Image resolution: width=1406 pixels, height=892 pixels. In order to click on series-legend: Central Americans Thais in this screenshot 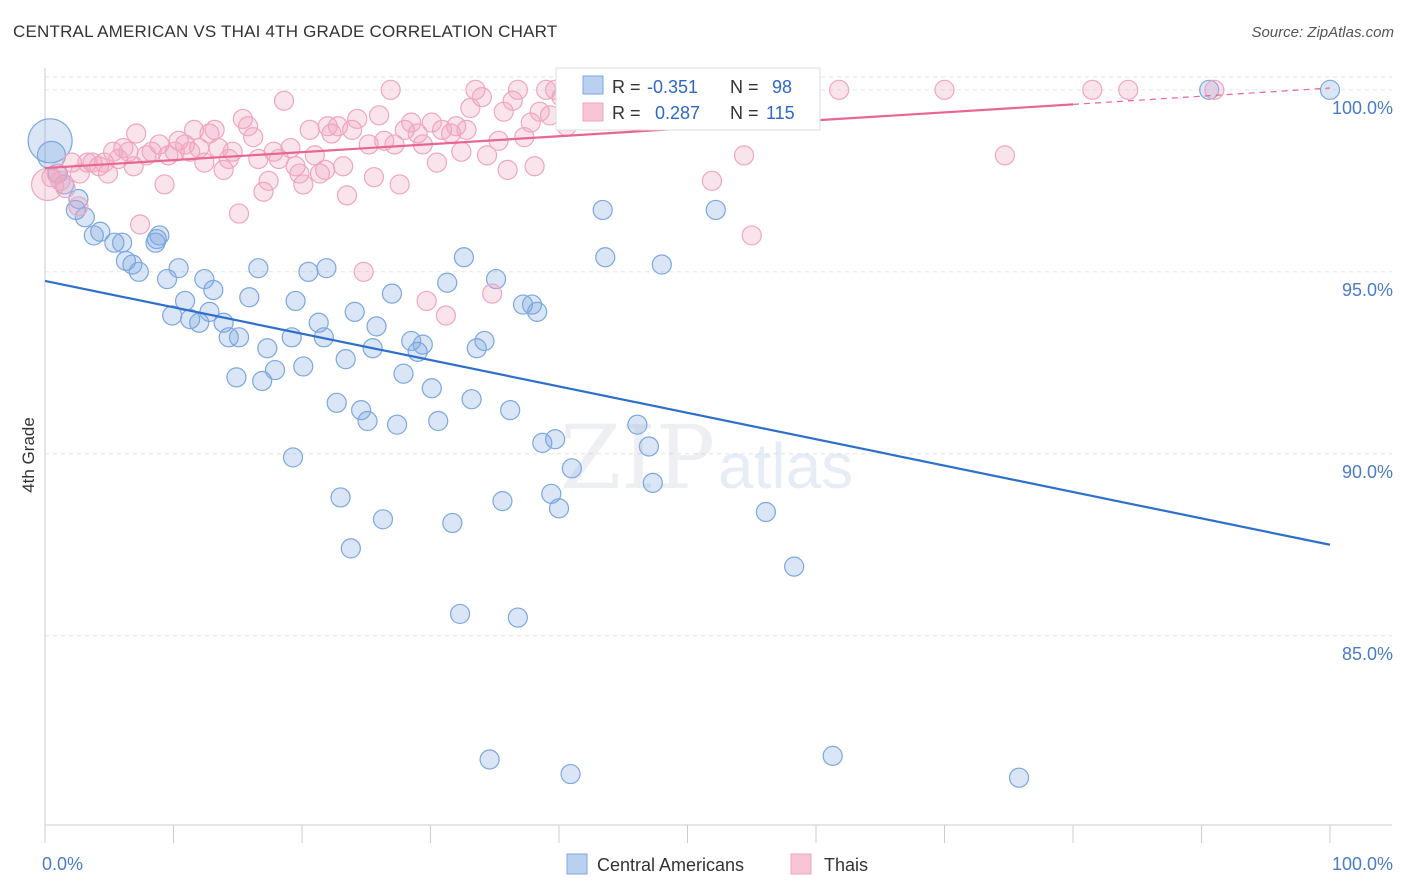, I will do `click(717, 864)`.